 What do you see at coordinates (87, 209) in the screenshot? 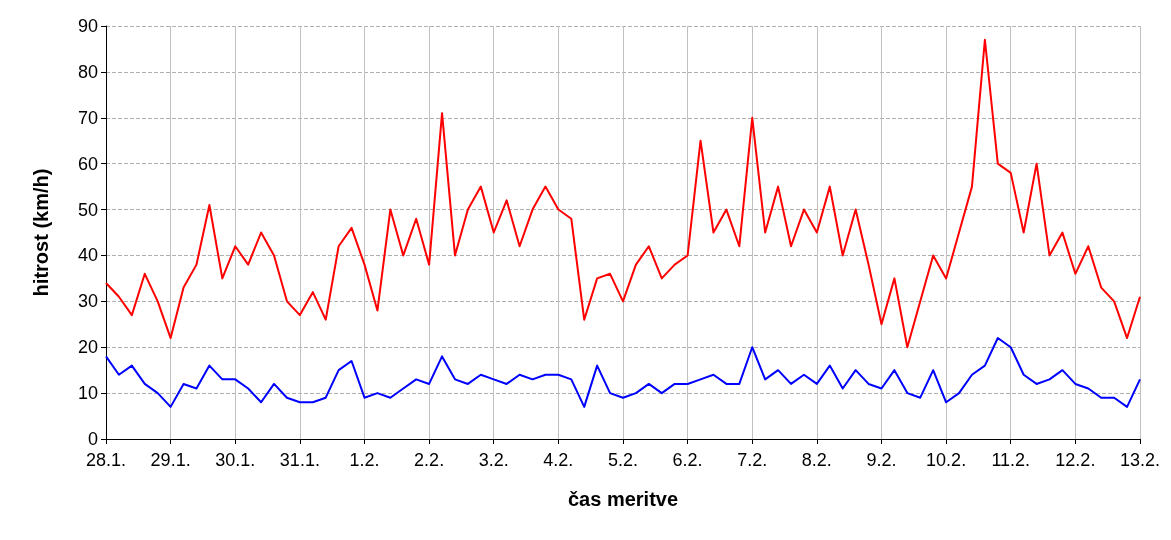
I see `y-tick-label: 50` at bounding box center [87, 209].